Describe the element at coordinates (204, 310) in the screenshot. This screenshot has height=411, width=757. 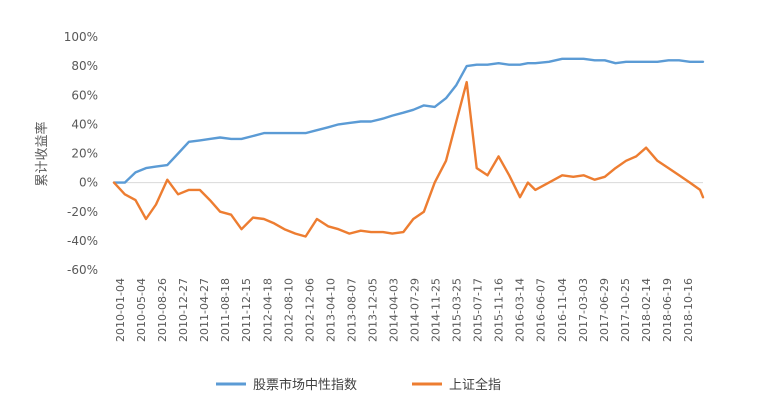
I see `x-tick-label: 2011-04-27` at that location.